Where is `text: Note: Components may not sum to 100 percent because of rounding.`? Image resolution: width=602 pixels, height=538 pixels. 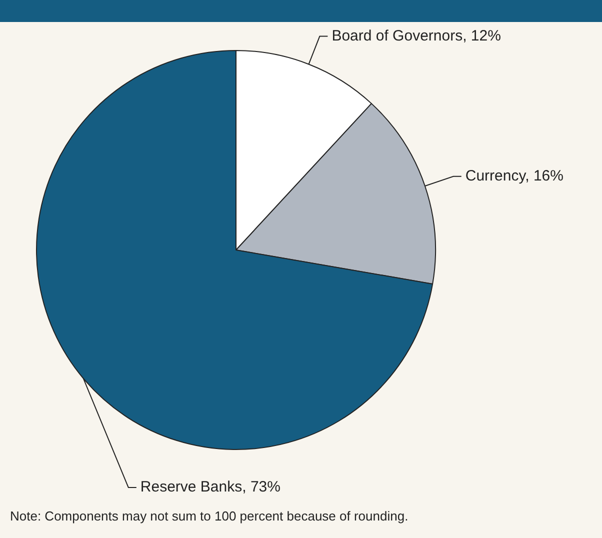
text: Note: Components may not sum to 100 percent because of rounding. is located at coordinates (209, 516).